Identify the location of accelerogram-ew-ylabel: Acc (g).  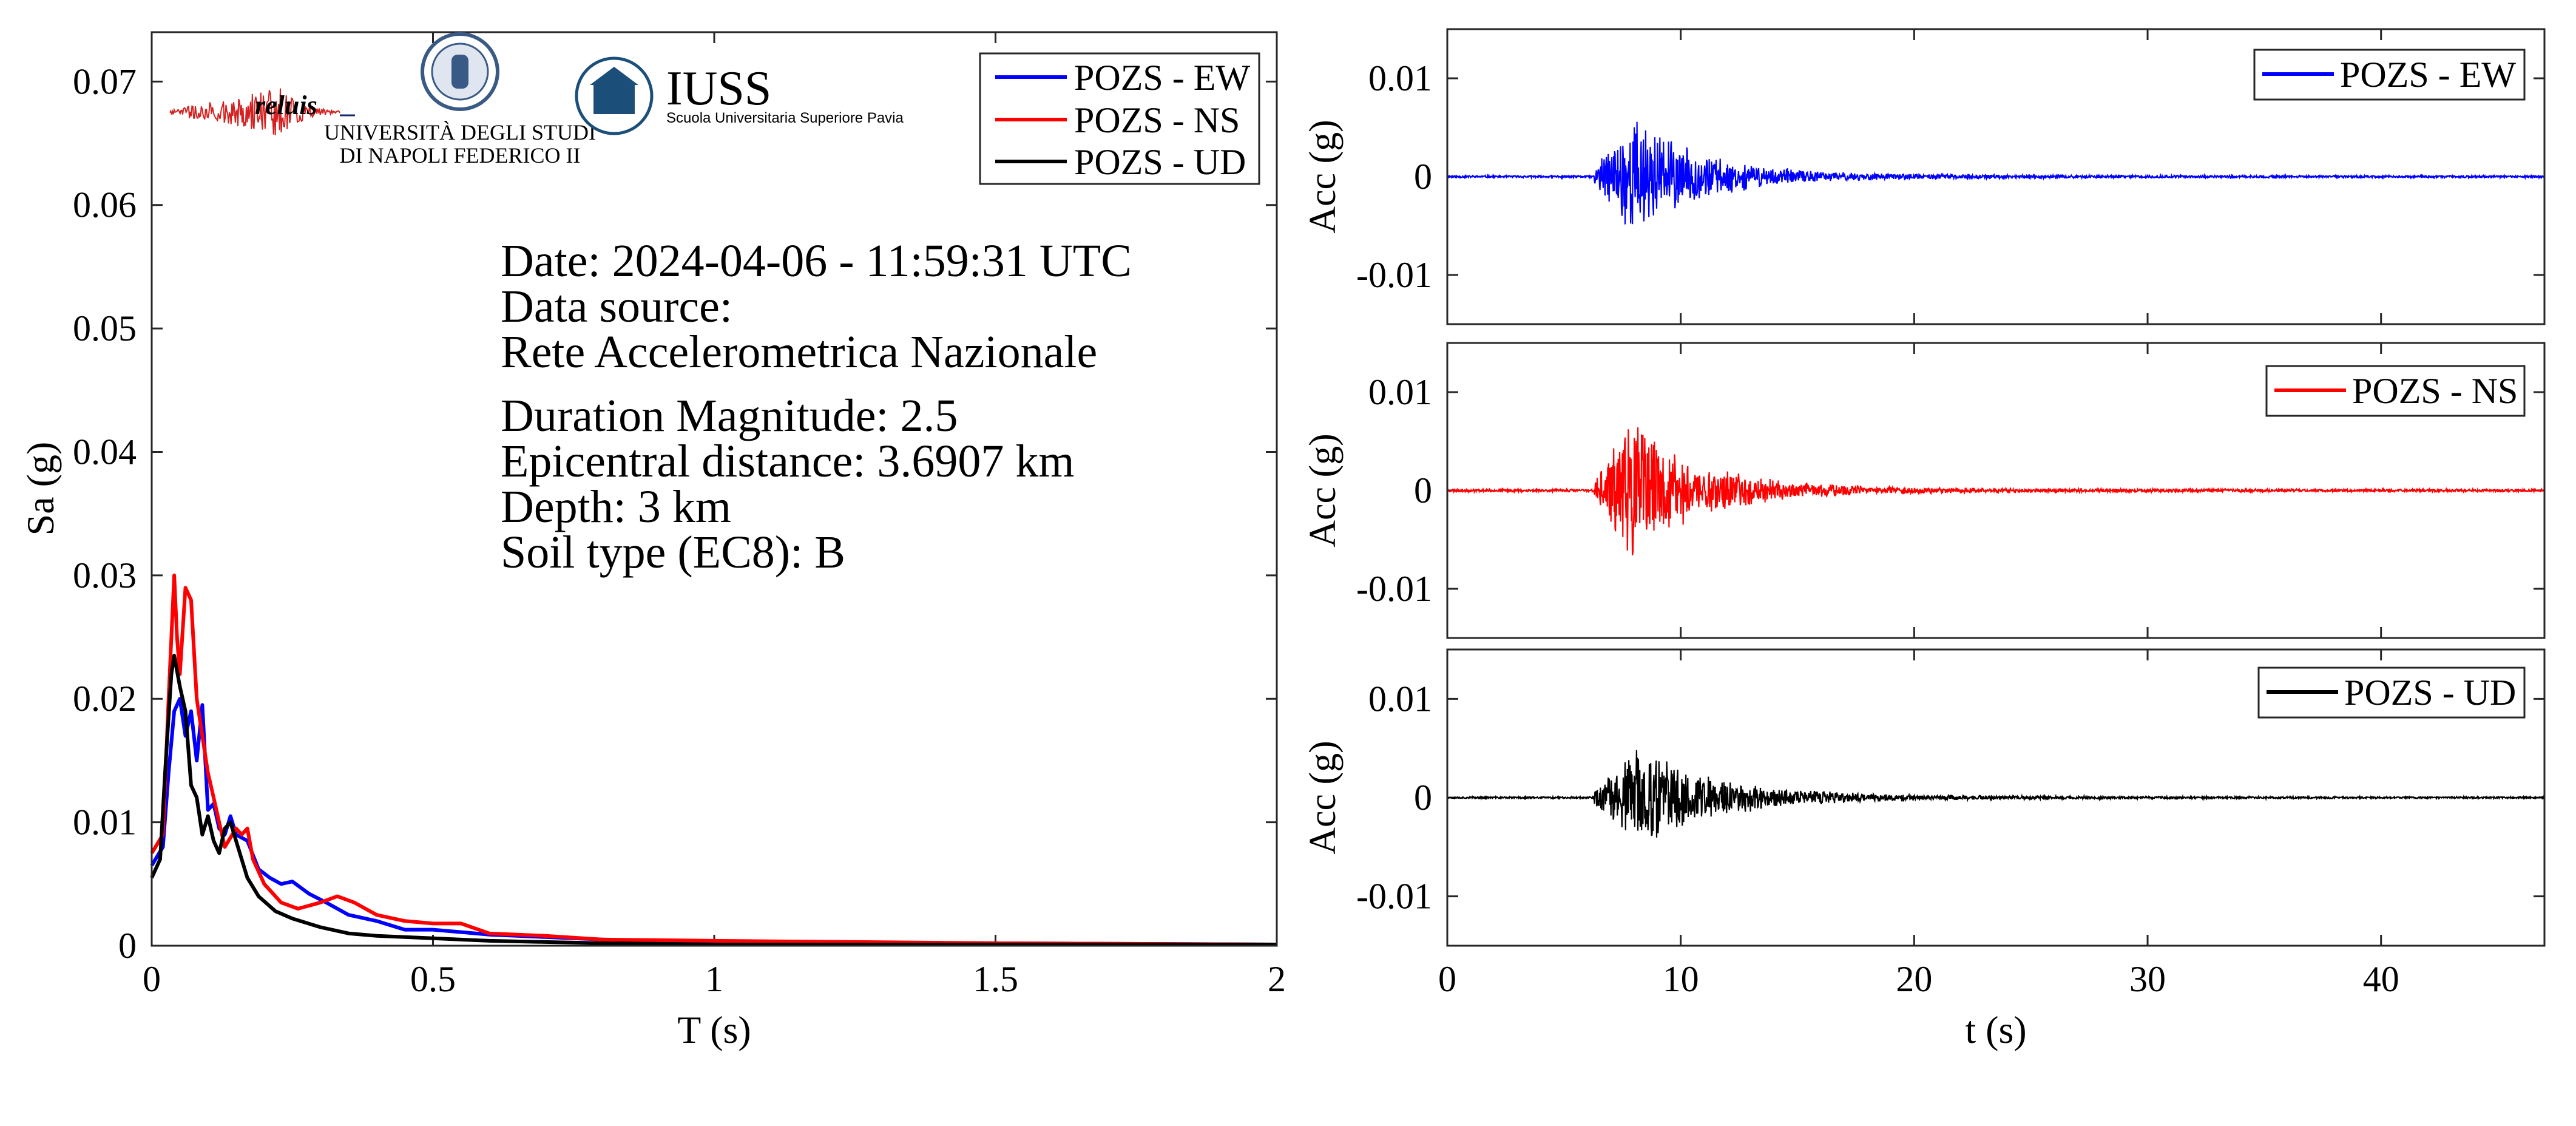
(1323, 177).